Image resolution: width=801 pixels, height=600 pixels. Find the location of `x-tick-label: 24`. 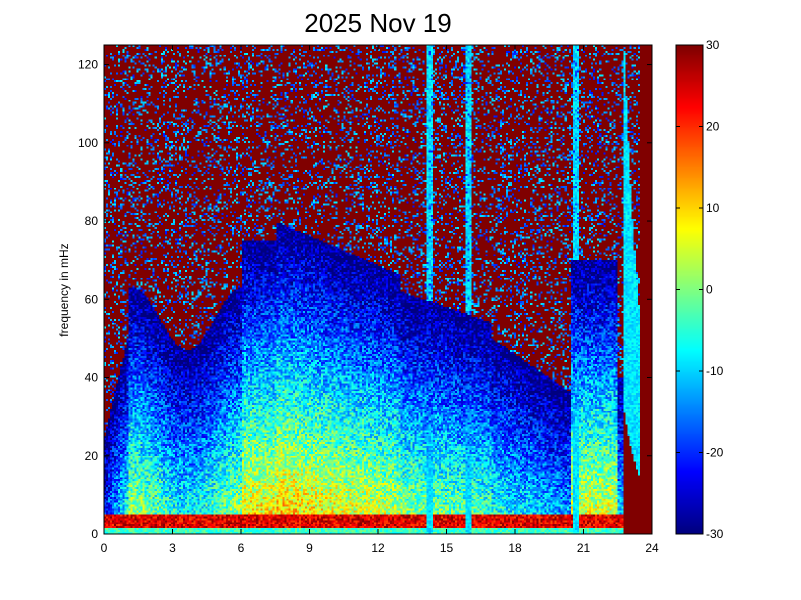

x-tick-label: 24 is located at coordinates (652, 548).